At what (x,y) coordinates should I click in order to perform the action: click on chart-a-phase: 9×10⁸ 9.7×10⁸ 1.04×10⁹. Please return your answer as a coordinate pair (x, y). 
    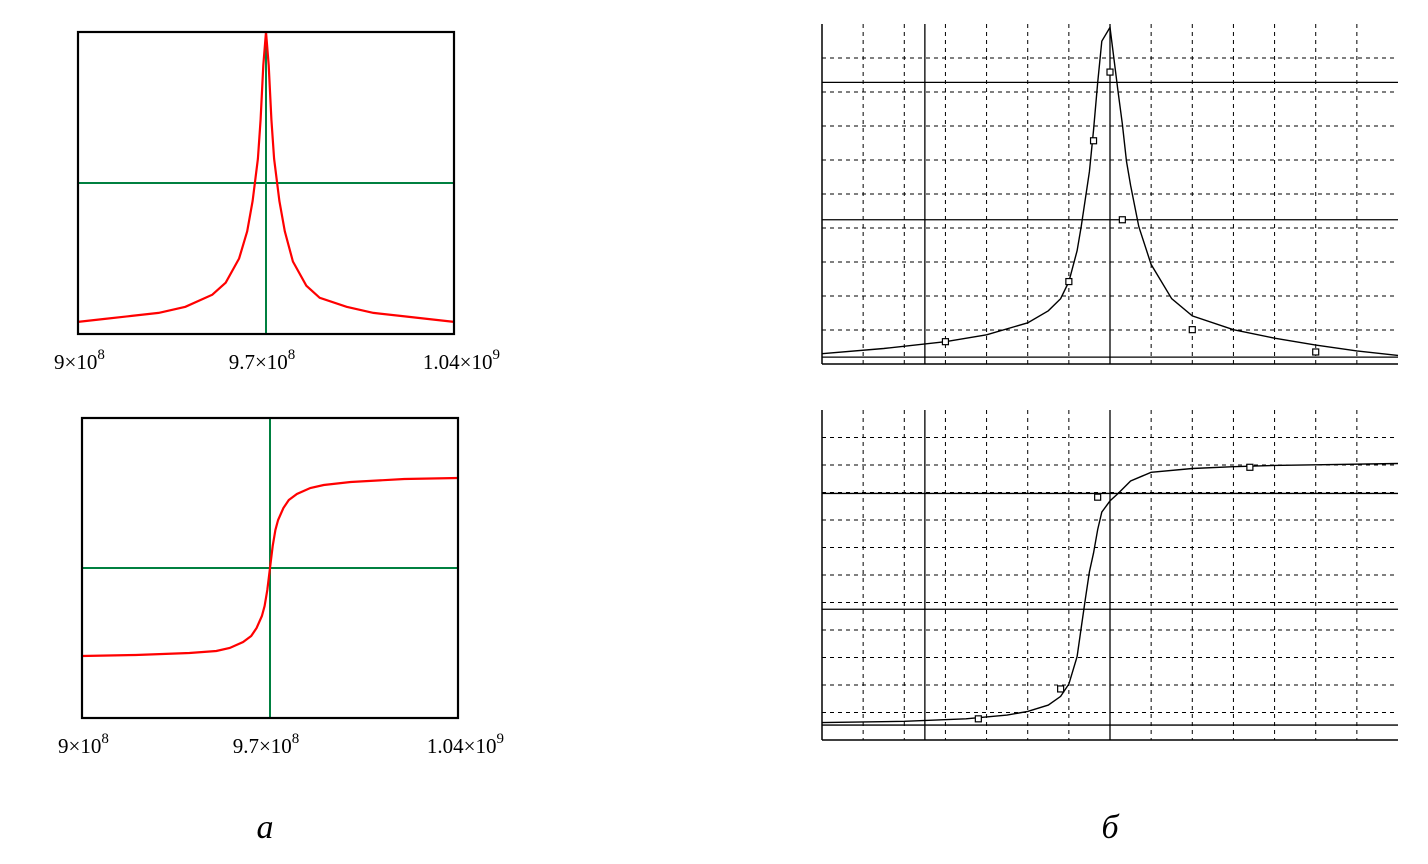
    Looking at the image, I should click on (281, 587).